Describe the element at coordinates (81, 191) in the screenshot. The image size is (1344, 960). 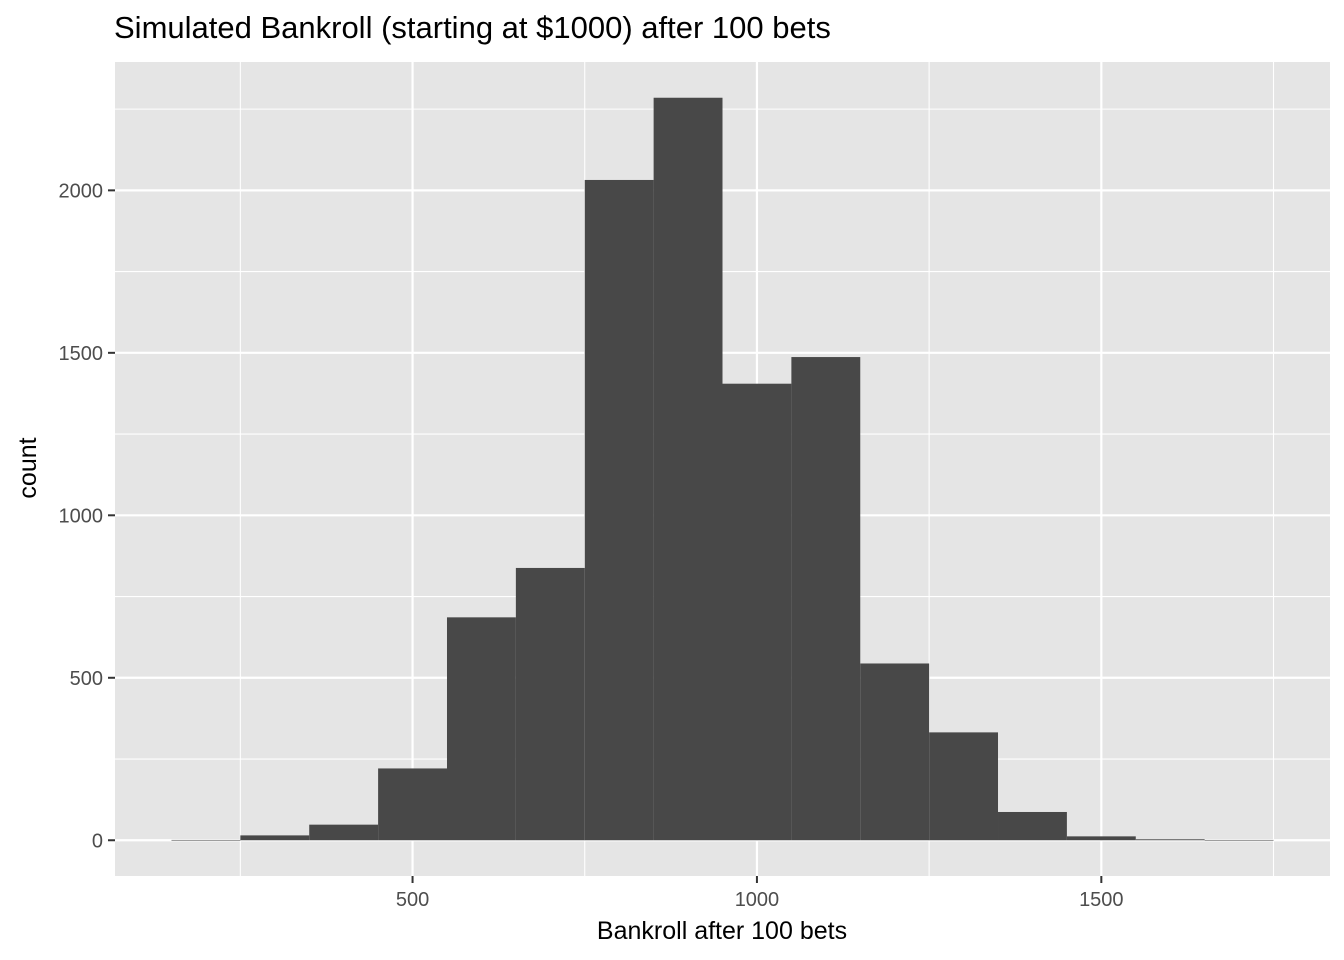
I see `y-tick-label: 2000` at that location.